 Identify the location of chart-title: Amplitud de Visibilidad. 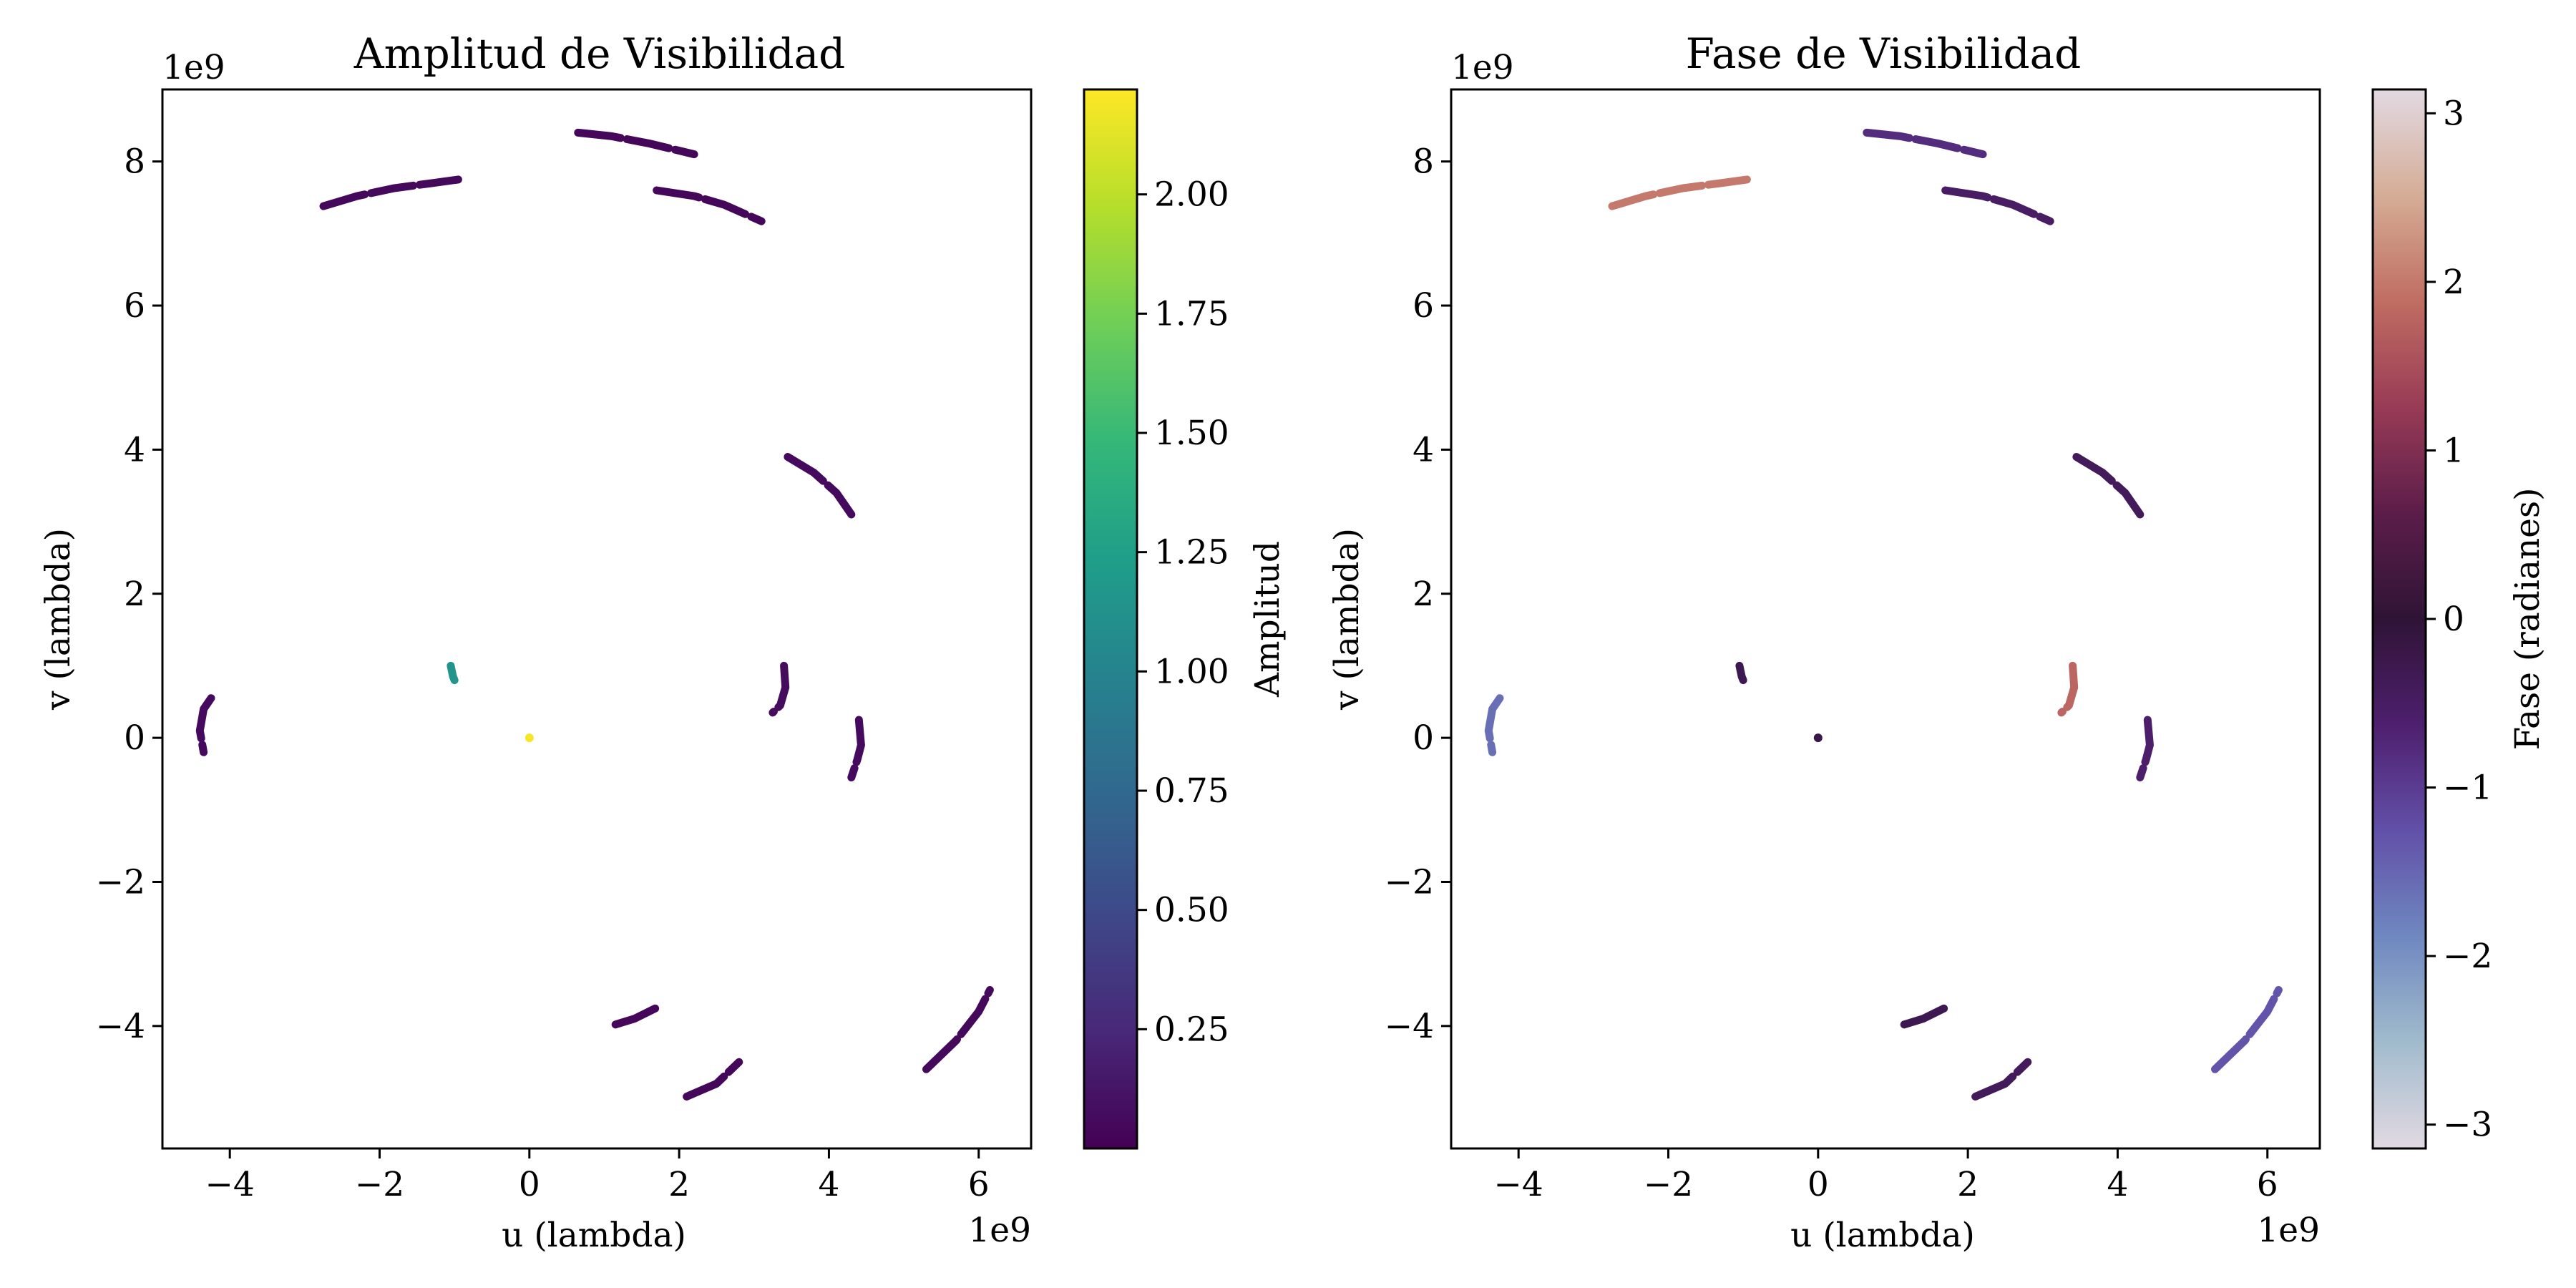
(599, 53).